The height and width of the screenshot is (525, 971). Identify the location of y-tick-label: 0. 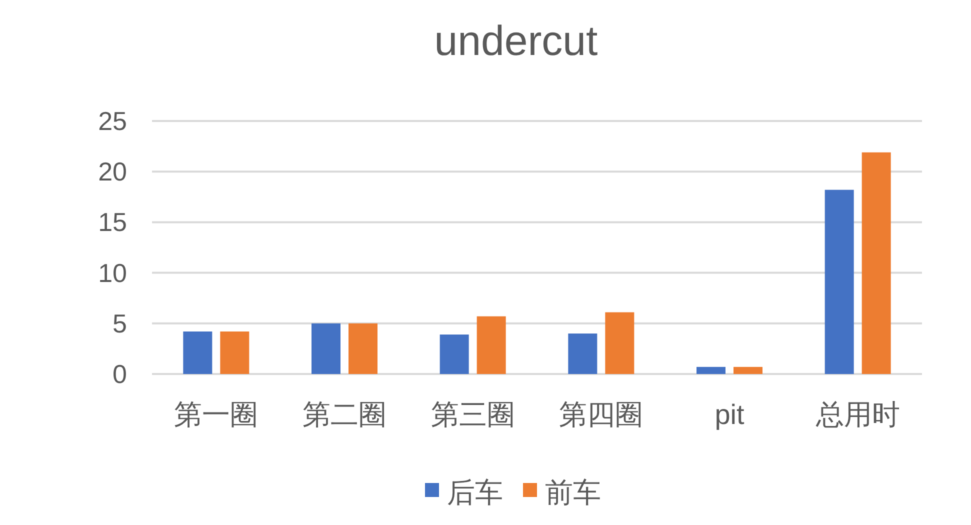
(119, 374).